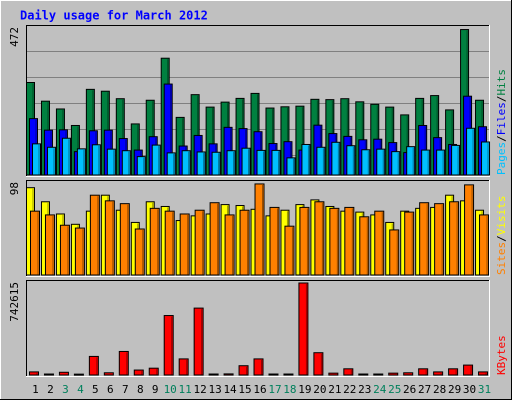 The height and width of the screenshot is (400, 512). I want to click on bar-sites-day-2-fill, so click(49, 245).